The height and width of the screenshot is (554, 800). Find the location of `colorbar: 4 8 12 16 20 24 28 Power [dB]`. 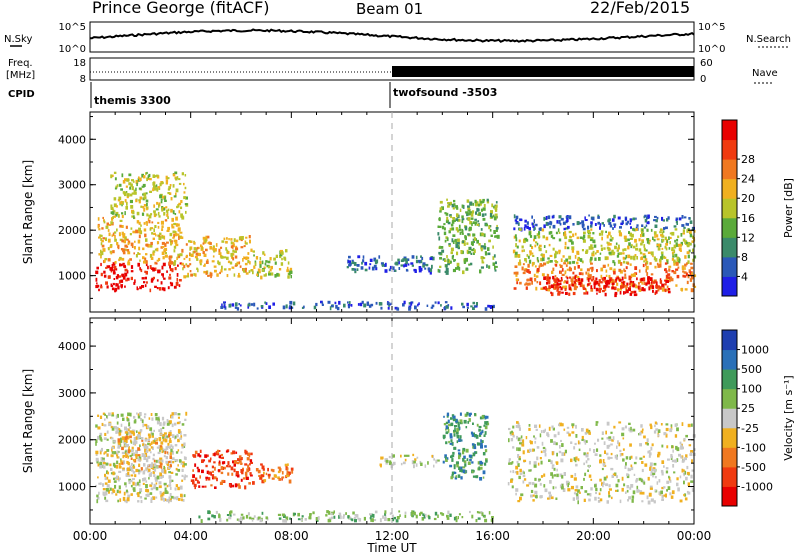

colorbar: 4 8 12 16 20 24 28 Power [dB] is located at coordinates (758, 208).